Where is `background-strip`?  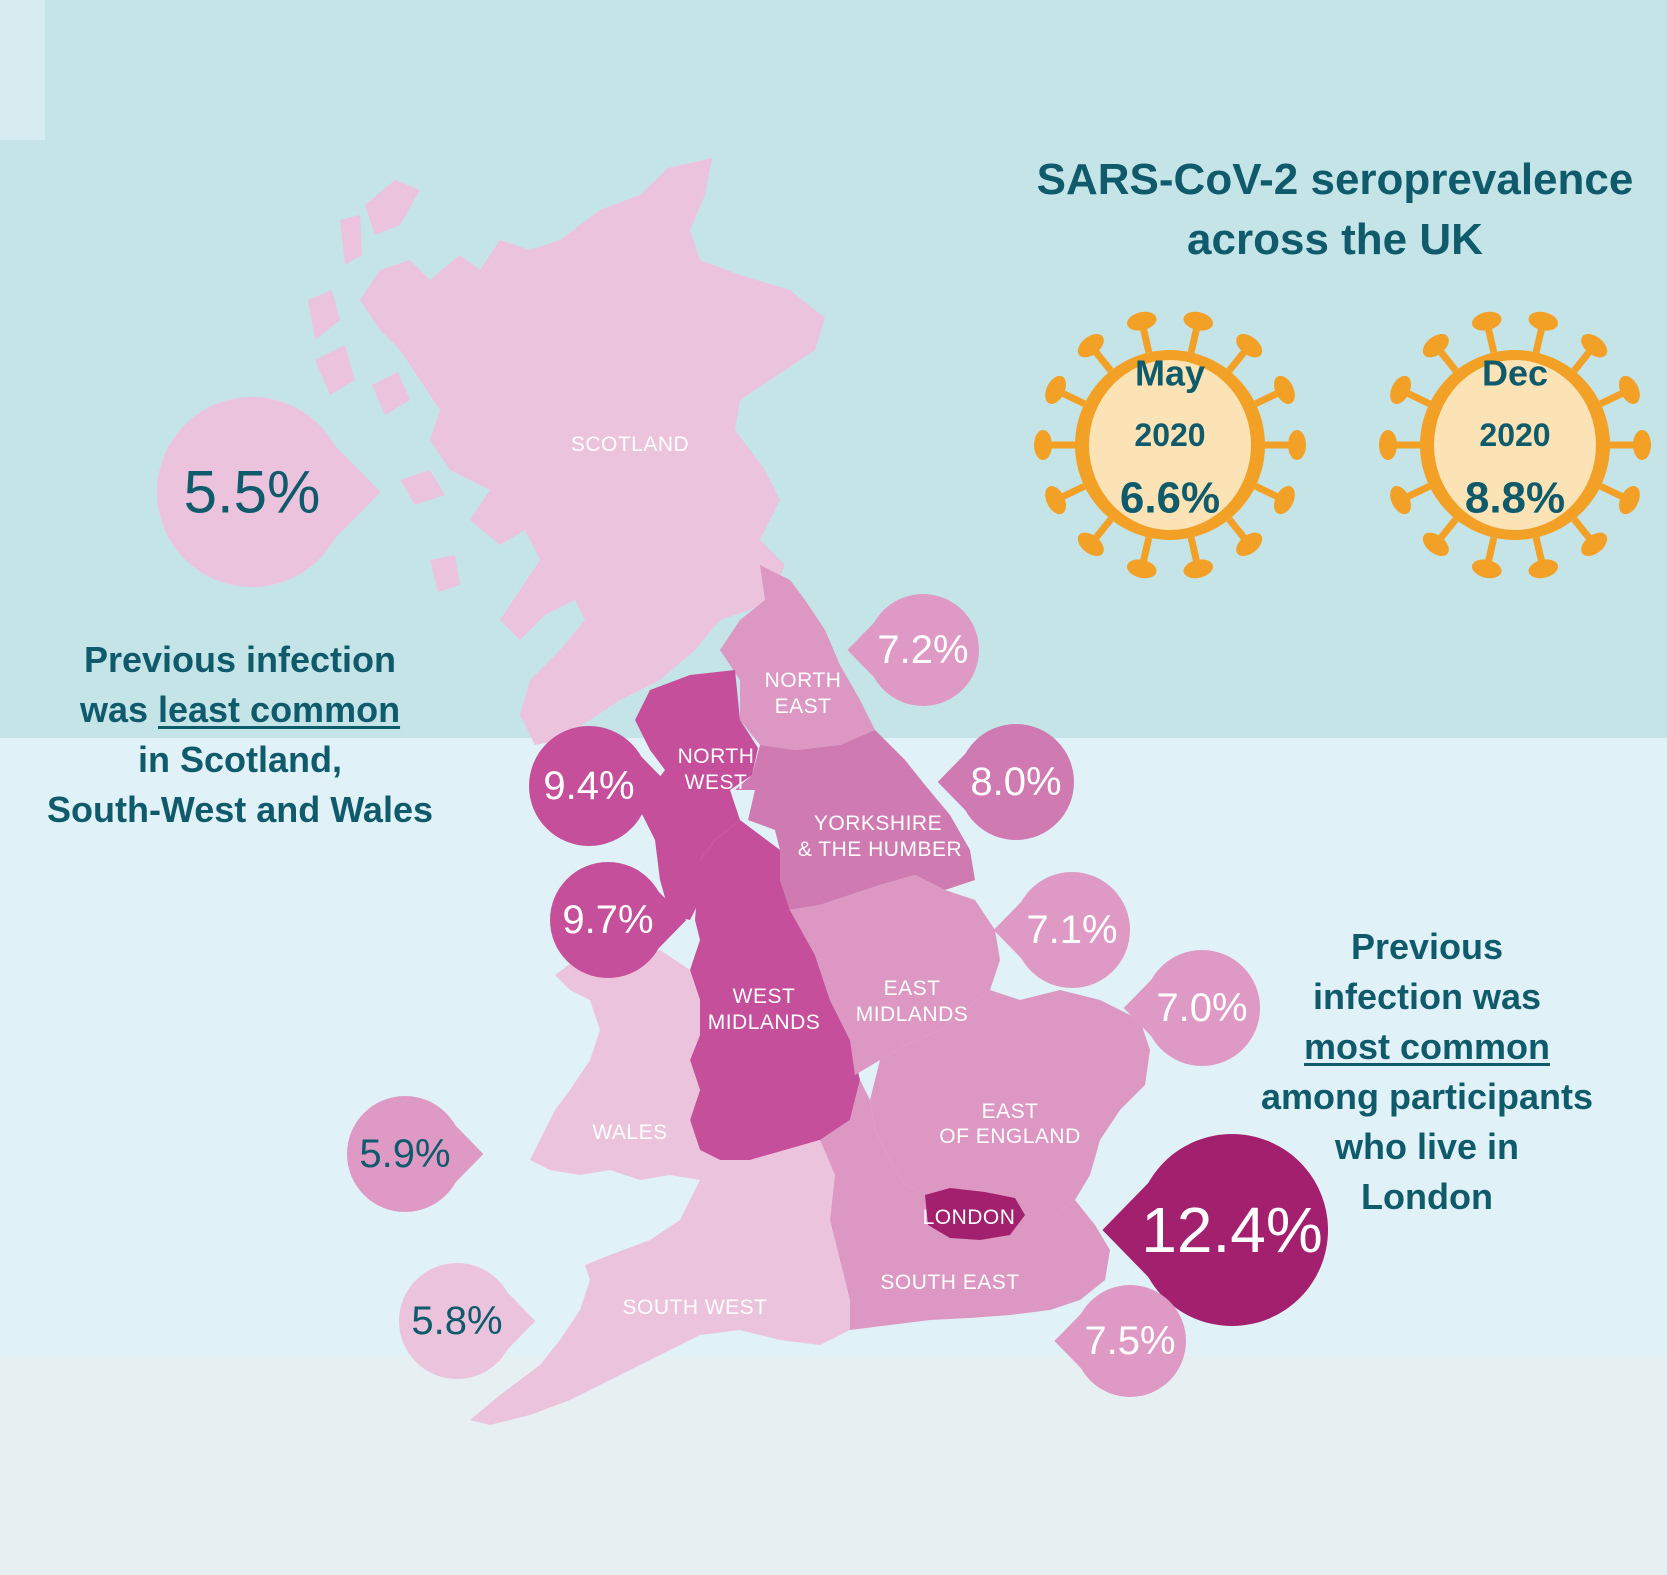 background-strip is located at coordinates (22, 70).